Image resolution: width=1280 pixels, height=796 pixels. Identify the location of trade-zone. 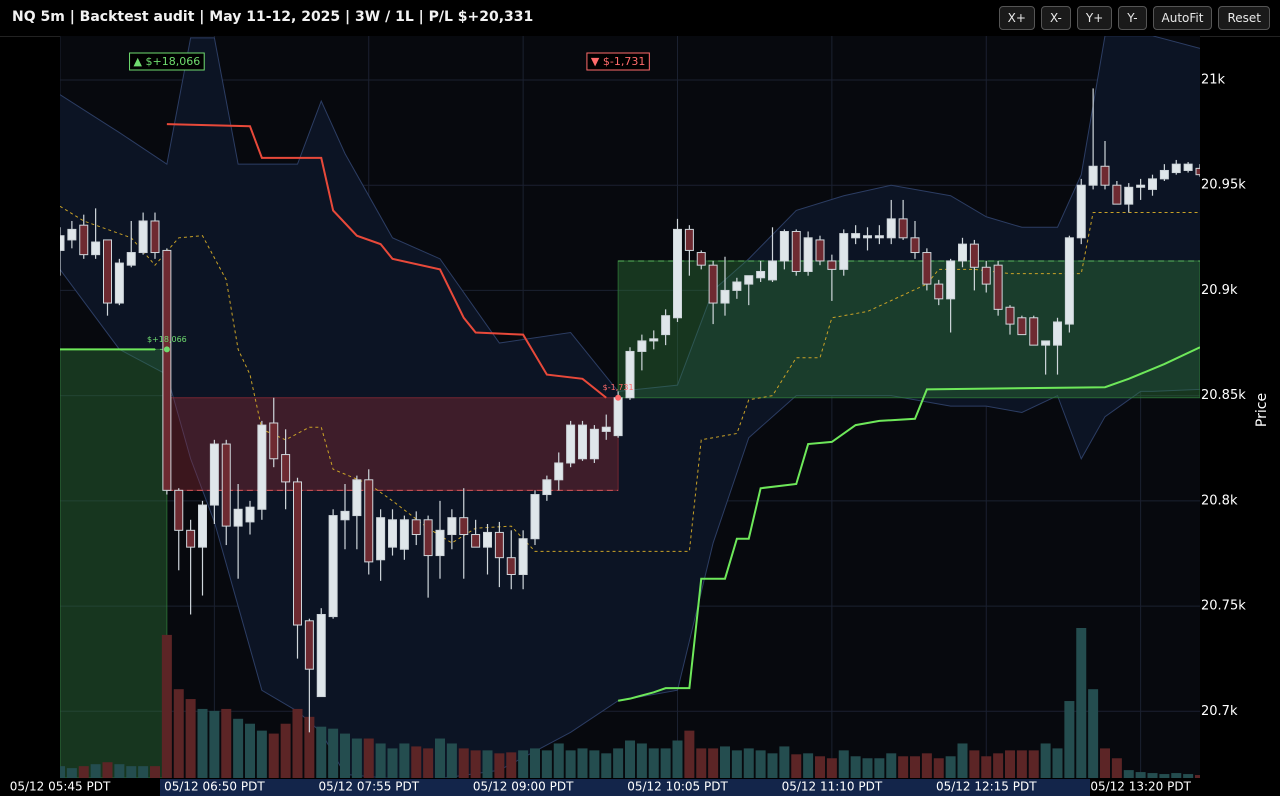
(908, 329).